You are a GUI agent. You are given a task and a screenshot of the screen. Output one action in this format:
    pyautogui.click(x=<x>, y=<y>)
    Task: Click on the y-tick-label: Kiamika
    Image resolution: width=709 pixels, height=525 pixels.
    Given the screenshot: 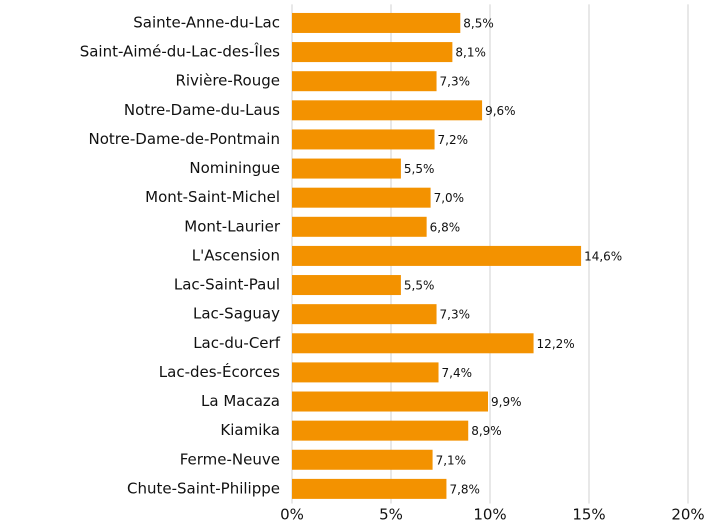 What is the action you would take?
    pyautogui.click(x=250, y=430)
    